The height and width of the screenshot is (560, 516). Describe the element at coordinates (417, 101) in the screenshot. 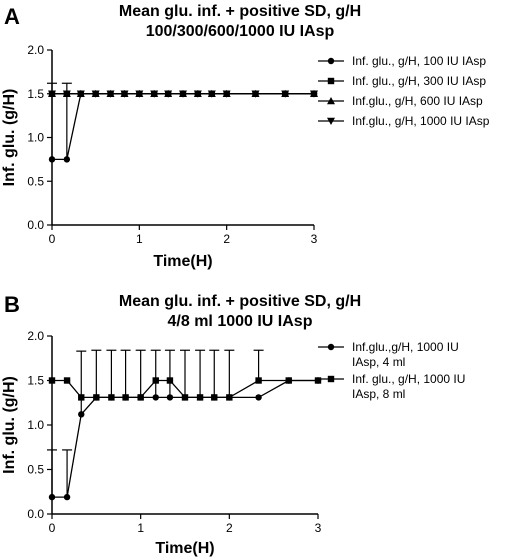

I see `legend-label: Inf.glu., g/H, 600 IU IAsp` at that location.